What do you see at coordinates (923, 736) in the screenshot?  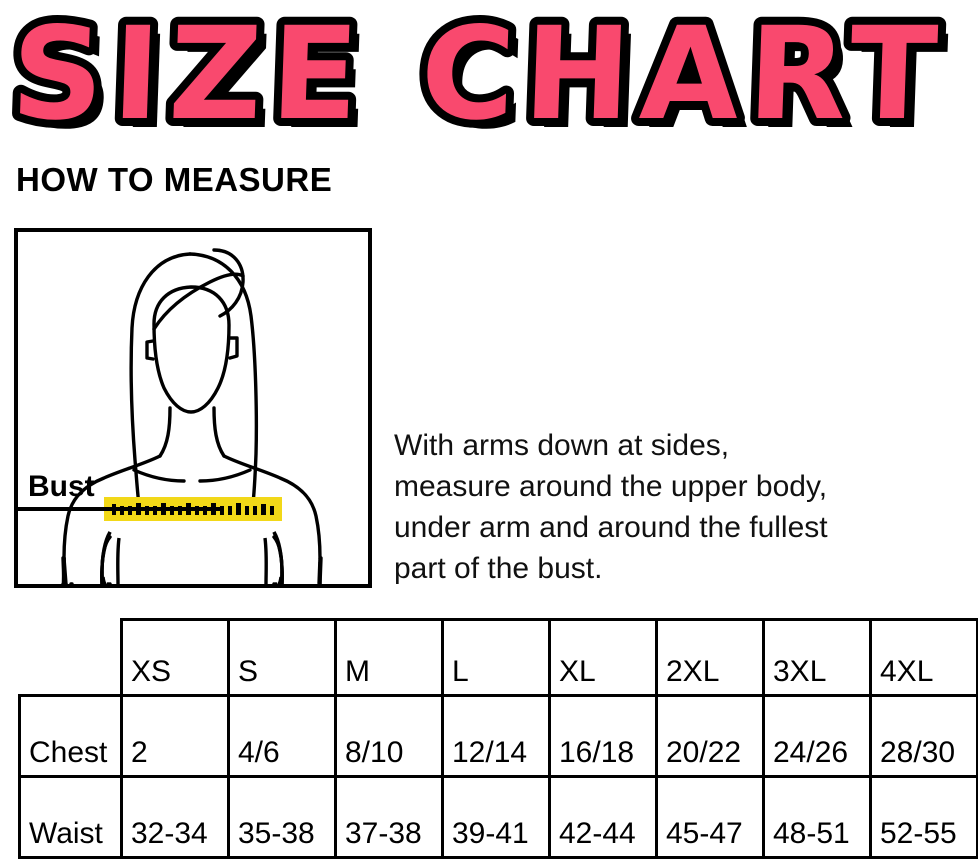 I see `cell-chest-4xl: 28/30` at bounding box center [923, 736].